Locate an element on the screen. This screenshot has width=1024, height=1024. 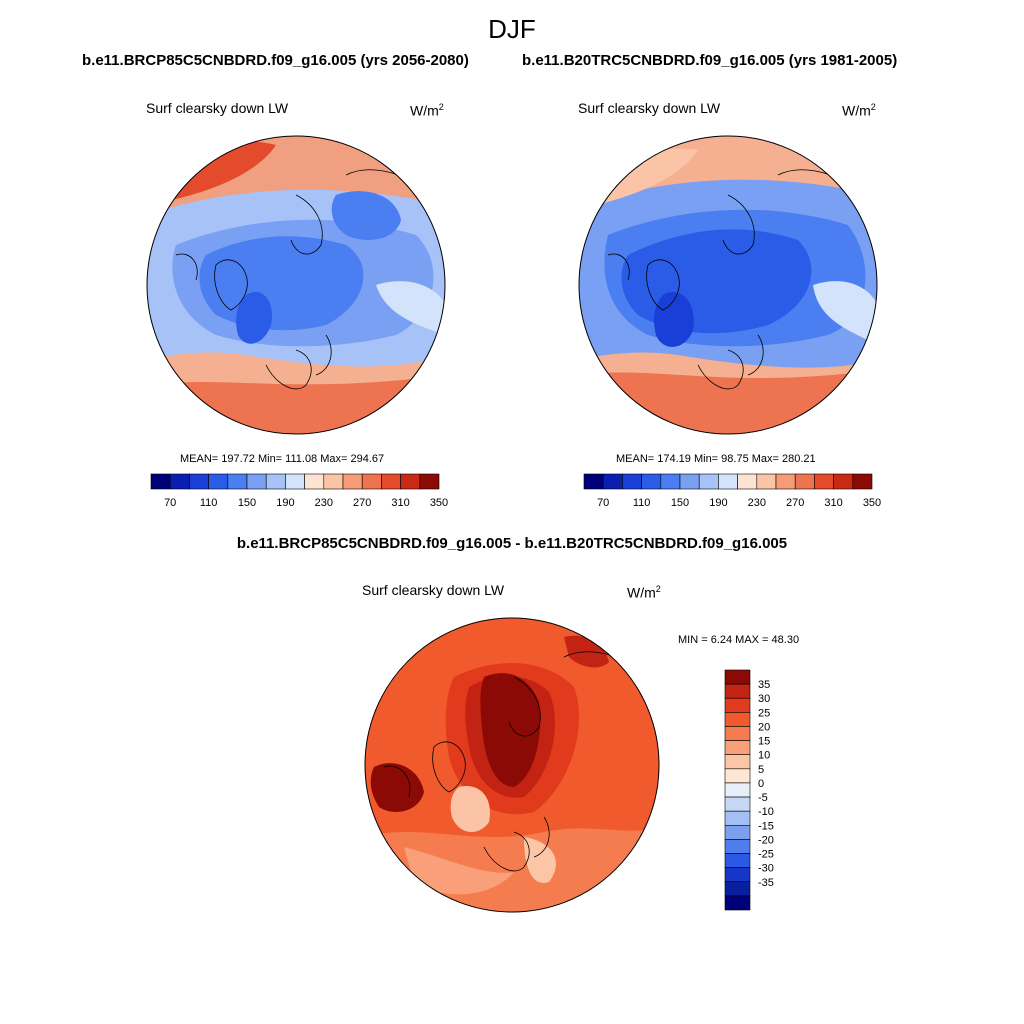
difference-colorbar-tick-label: 0 is located at coordinates (761, 784).